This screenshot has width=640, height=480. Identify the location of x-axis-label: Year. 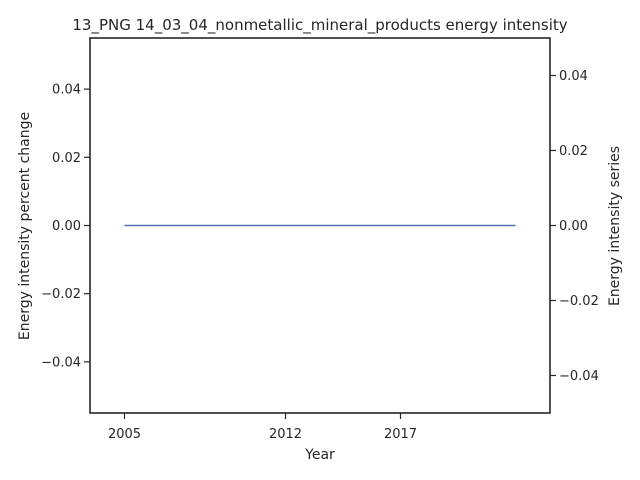
(319, 455).